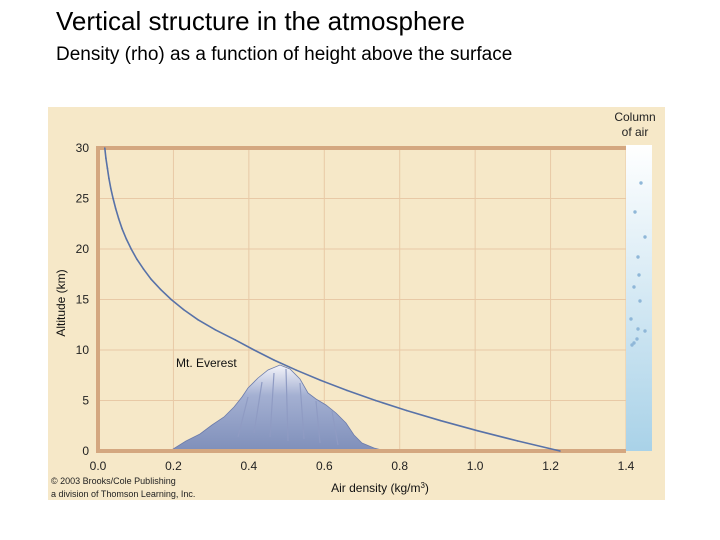 The width and height of the screenshot is (720, 540). I want to click on x-tick-label: 0.4, so click(249, 466).